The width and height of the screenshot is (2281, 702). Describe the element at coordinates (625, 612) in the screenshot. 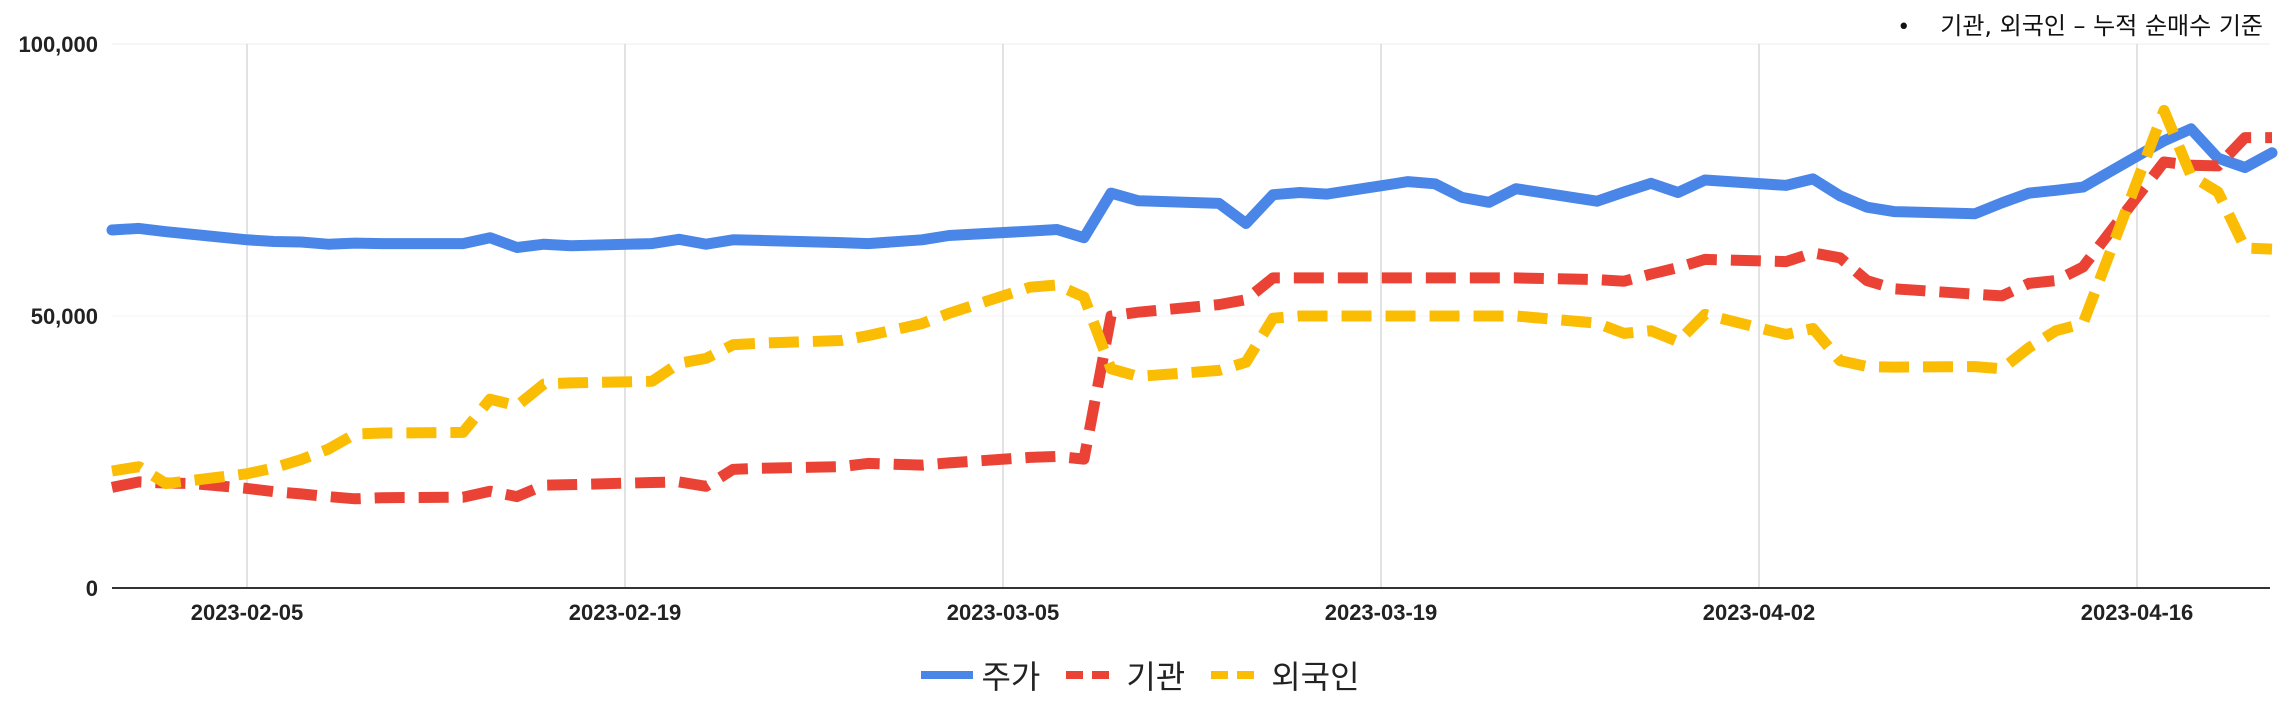

I see `x-tick-label: 2023-02-19` at that location.